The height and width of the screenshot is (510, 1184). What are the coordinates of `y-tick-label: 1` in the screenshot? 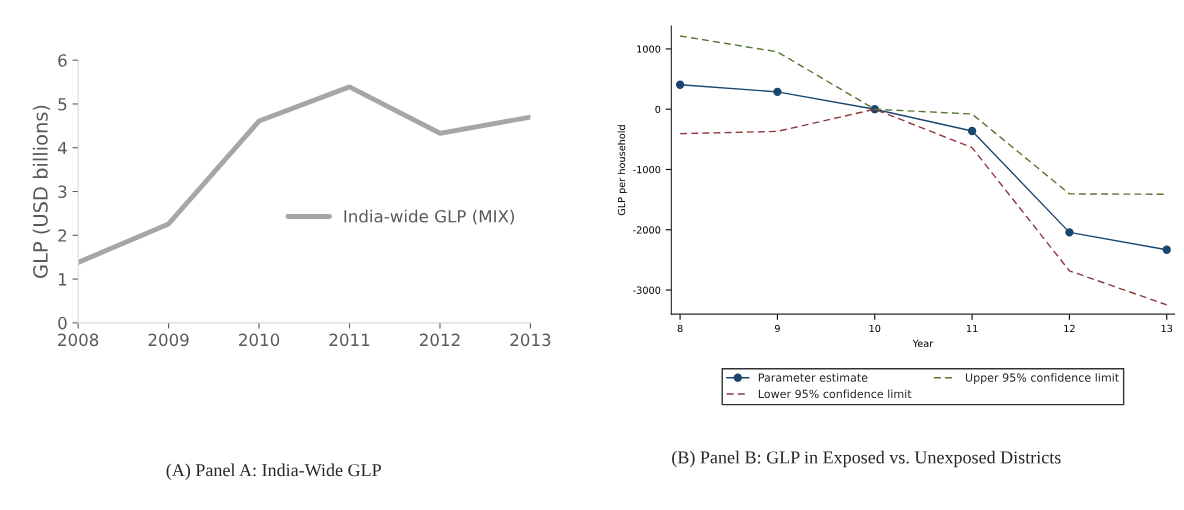 It's located at (62, 279).